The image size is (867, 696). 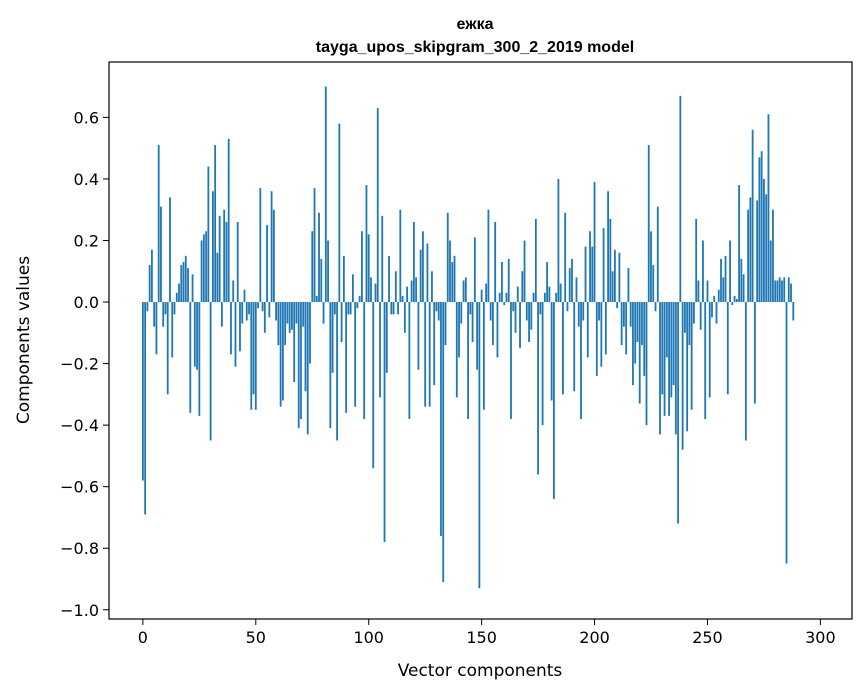 I want to click on x-tick-label: 100, so click(x=368, y=637).